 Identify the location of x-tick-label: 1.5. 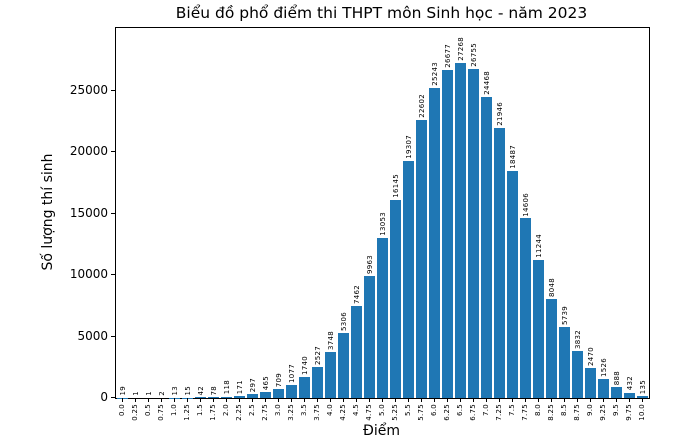
(199, 410).